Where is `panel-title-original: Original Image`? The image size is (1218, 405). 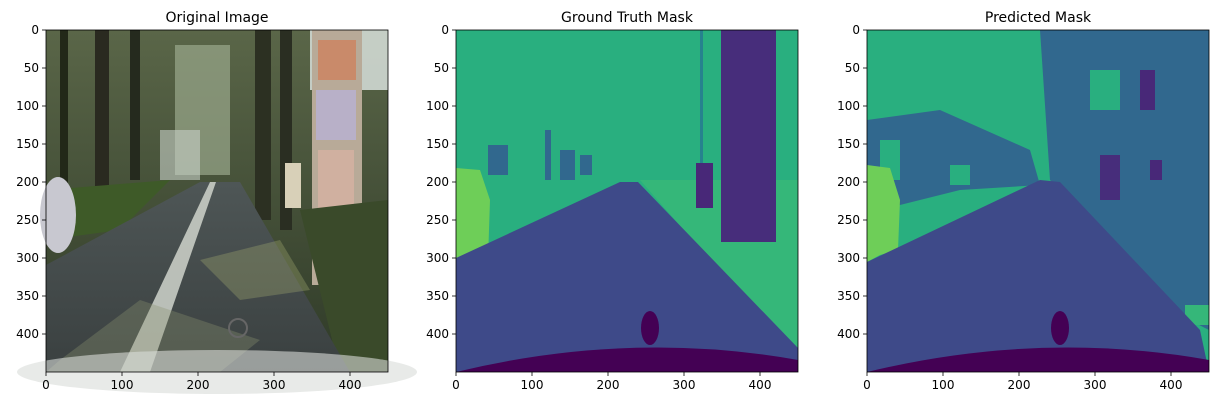
panel-title-original: Original Image is located at coordinates (216, 18).